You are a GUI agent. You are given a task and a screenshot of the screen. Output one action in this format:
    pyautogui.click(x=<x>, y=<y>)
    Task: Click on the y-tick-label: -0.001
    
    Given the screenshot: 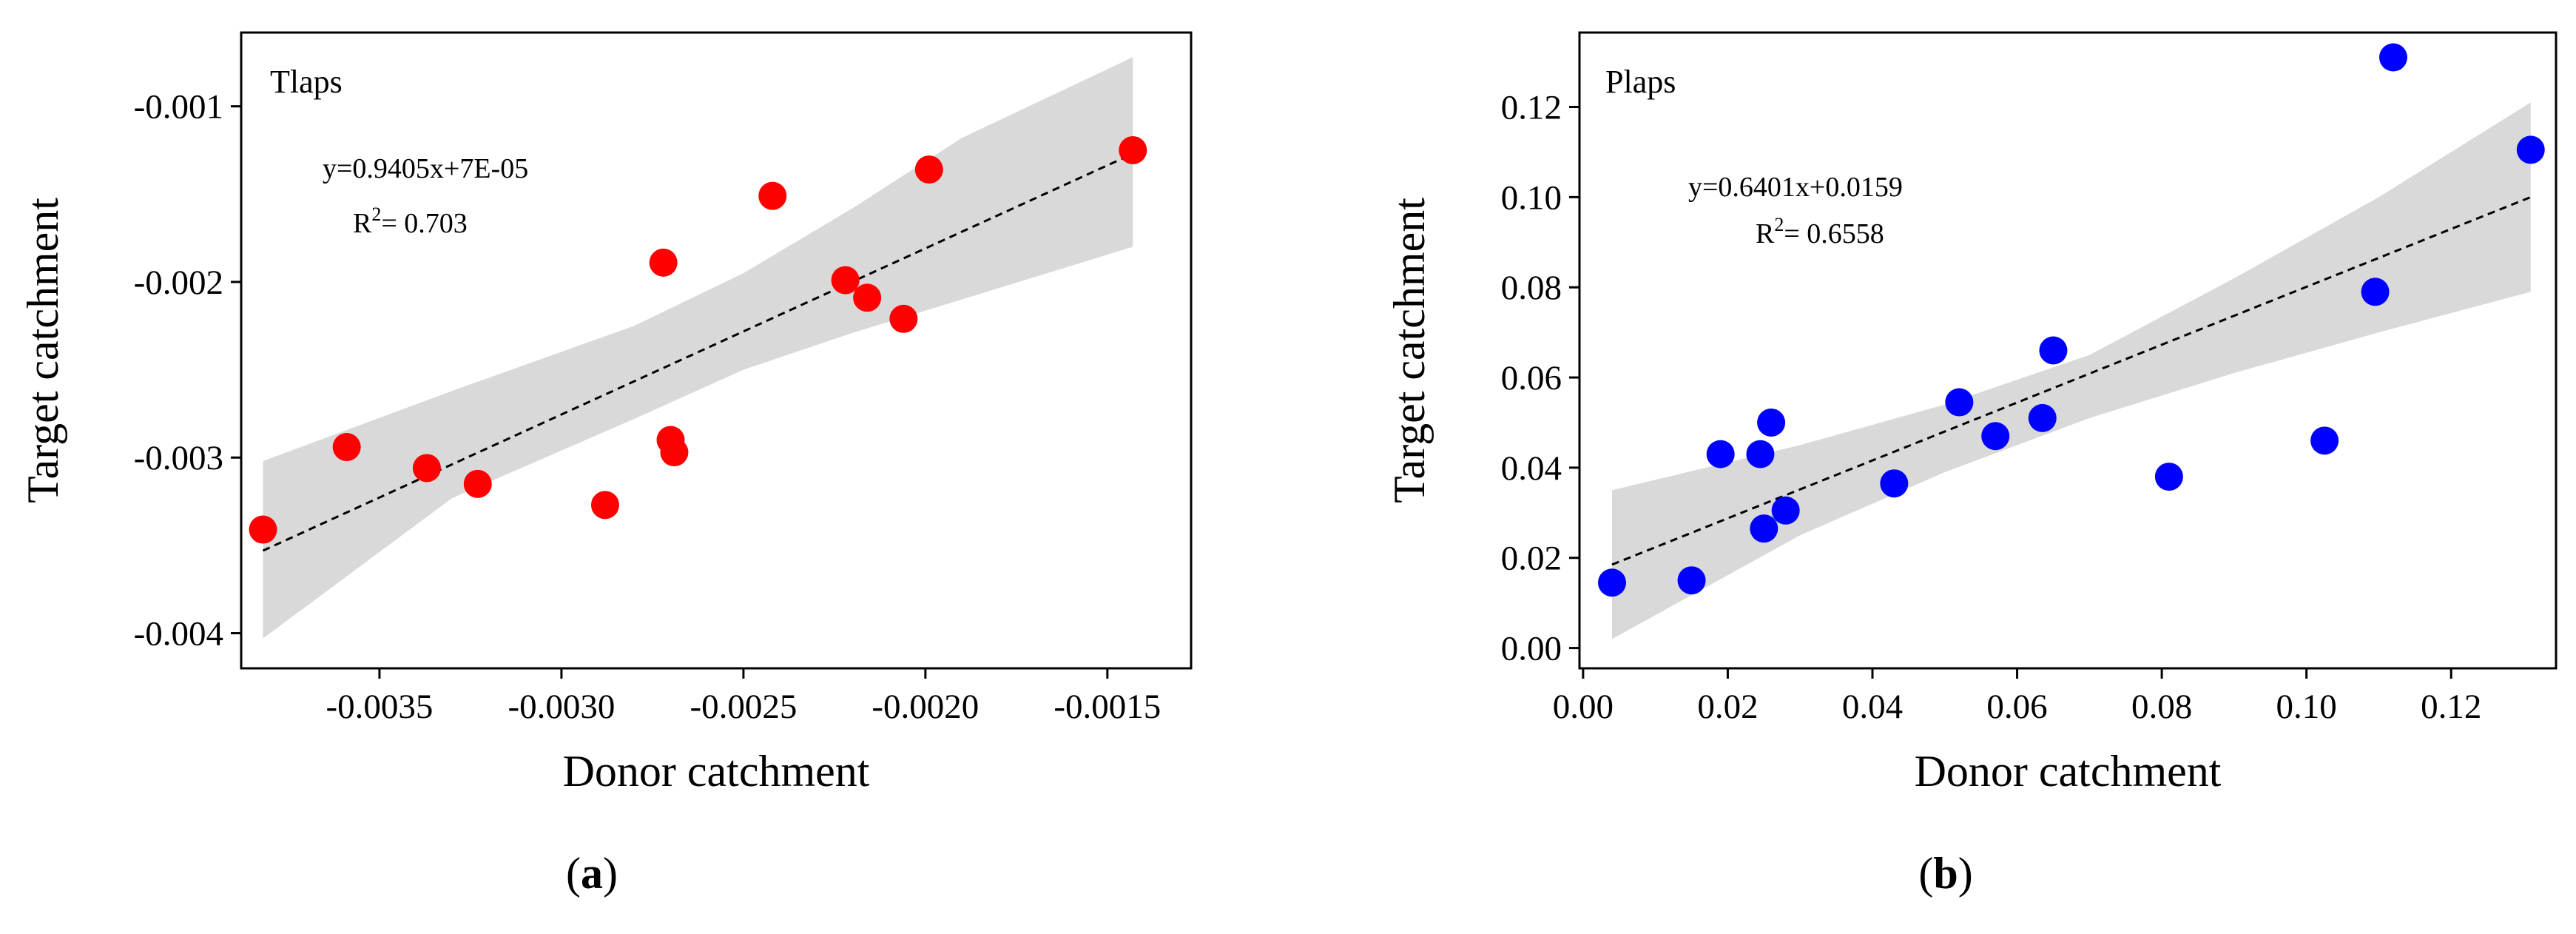 What is the action you would take?
    pyautogui.click(x=178, y=107)
    